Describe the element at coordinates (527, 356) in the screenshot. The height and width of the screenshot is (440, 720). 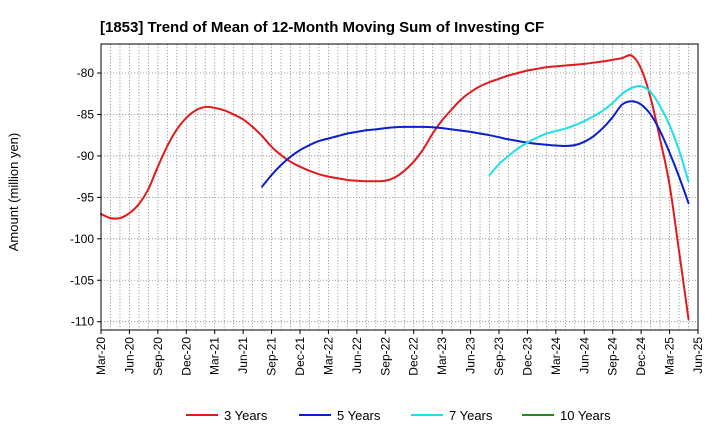
I see `x-tick-label: Dec-23` at that location.